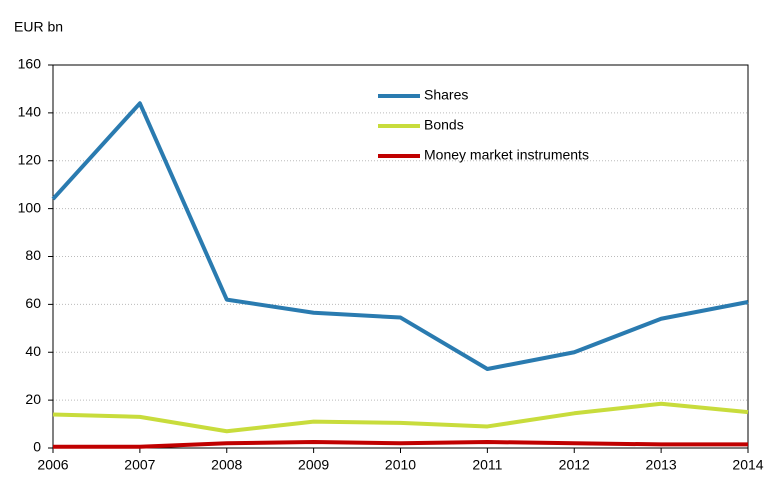 The height and width of the screenshot is (480, 771). What do you see at coordinates (30, 112) in the screenshot?
I see `y-tick-label: 140` at bounding box center [30, 112].